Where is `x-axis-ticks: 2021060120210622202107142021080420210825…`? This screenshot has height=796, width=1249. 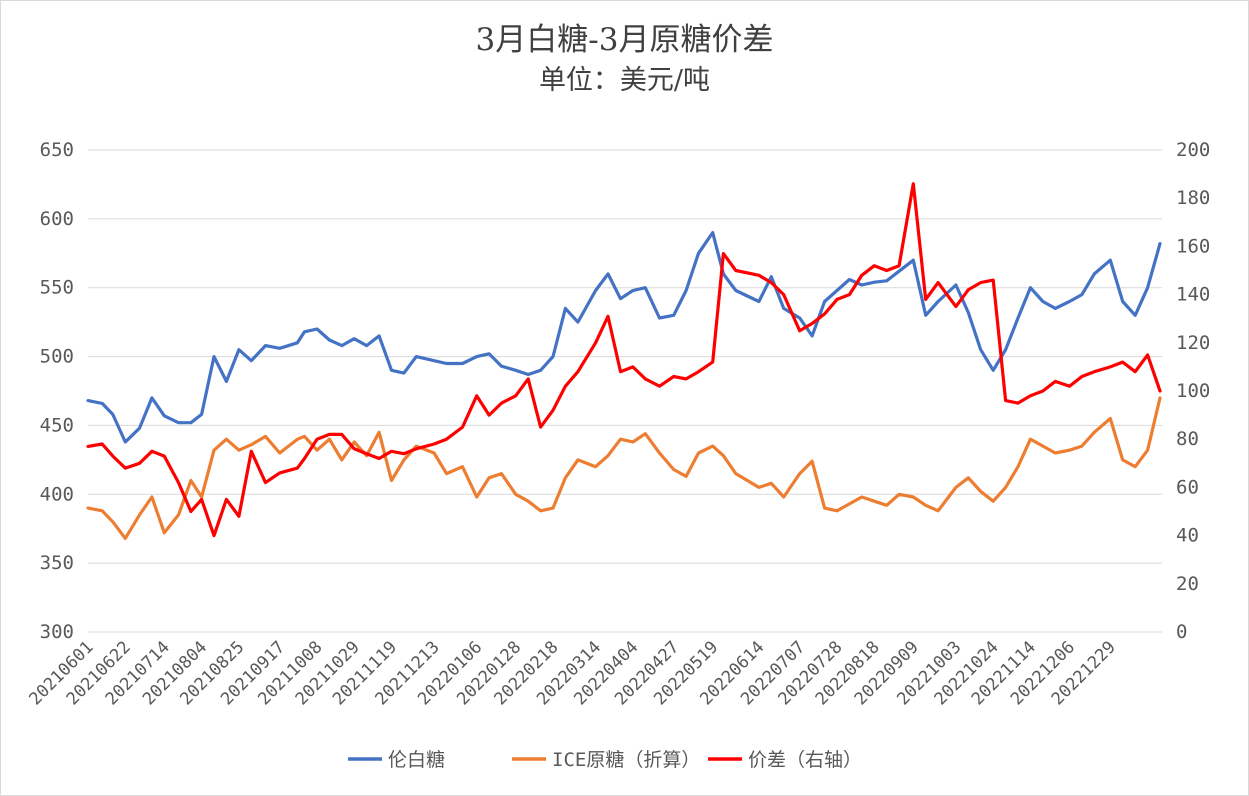
x-axis-ticks: 2021060120210622202107142021080420210825… is located at coordinates (572, 673).